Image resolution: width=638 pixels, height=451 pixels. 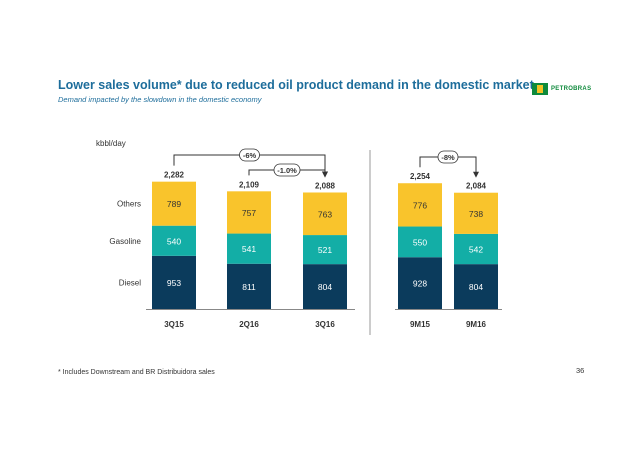 I want to click on bar-others-3q15, so click(x=174, y=203).